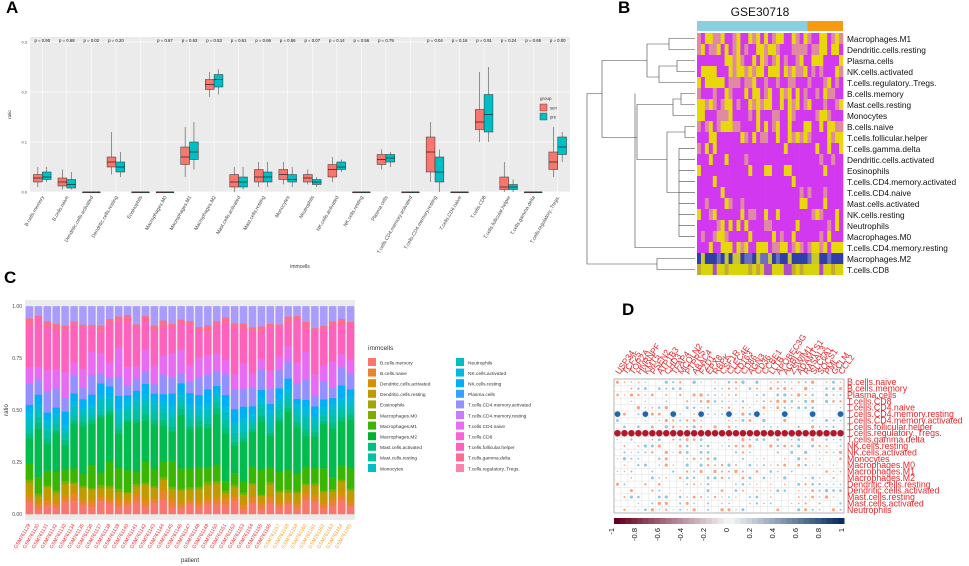 This screenshot has width=969, height=566. Describe the element at coordinates (24, 142) in the screenshot. I see `y-tick-label: 0.1` at that location.